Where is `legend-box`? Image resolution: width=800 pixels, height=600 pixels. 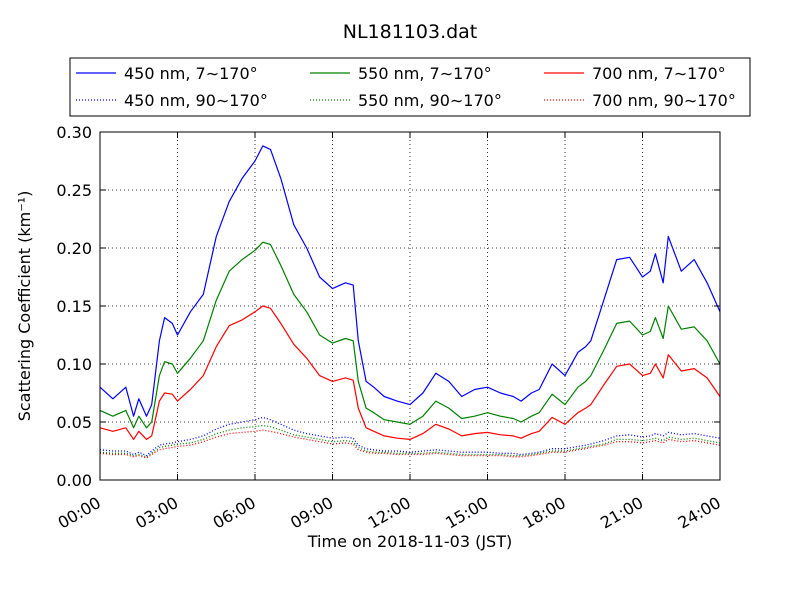 legend-box is located at coordinates (410, 87).